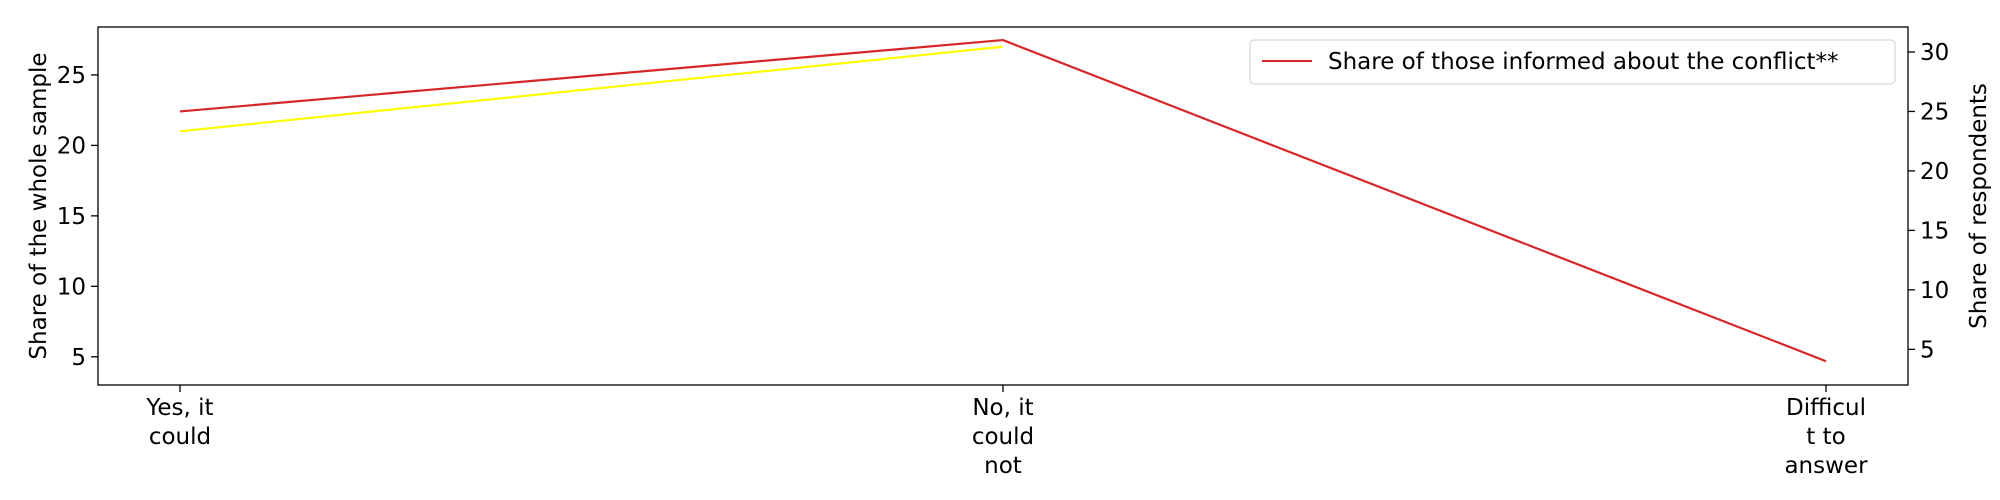 Image resolution: width=2000 pixels, height=500 pixels. What do you see at coordinates (1934, 112) in the screenshot?
I see `right-tick-label: 25` at bounding box center [1934, 112].